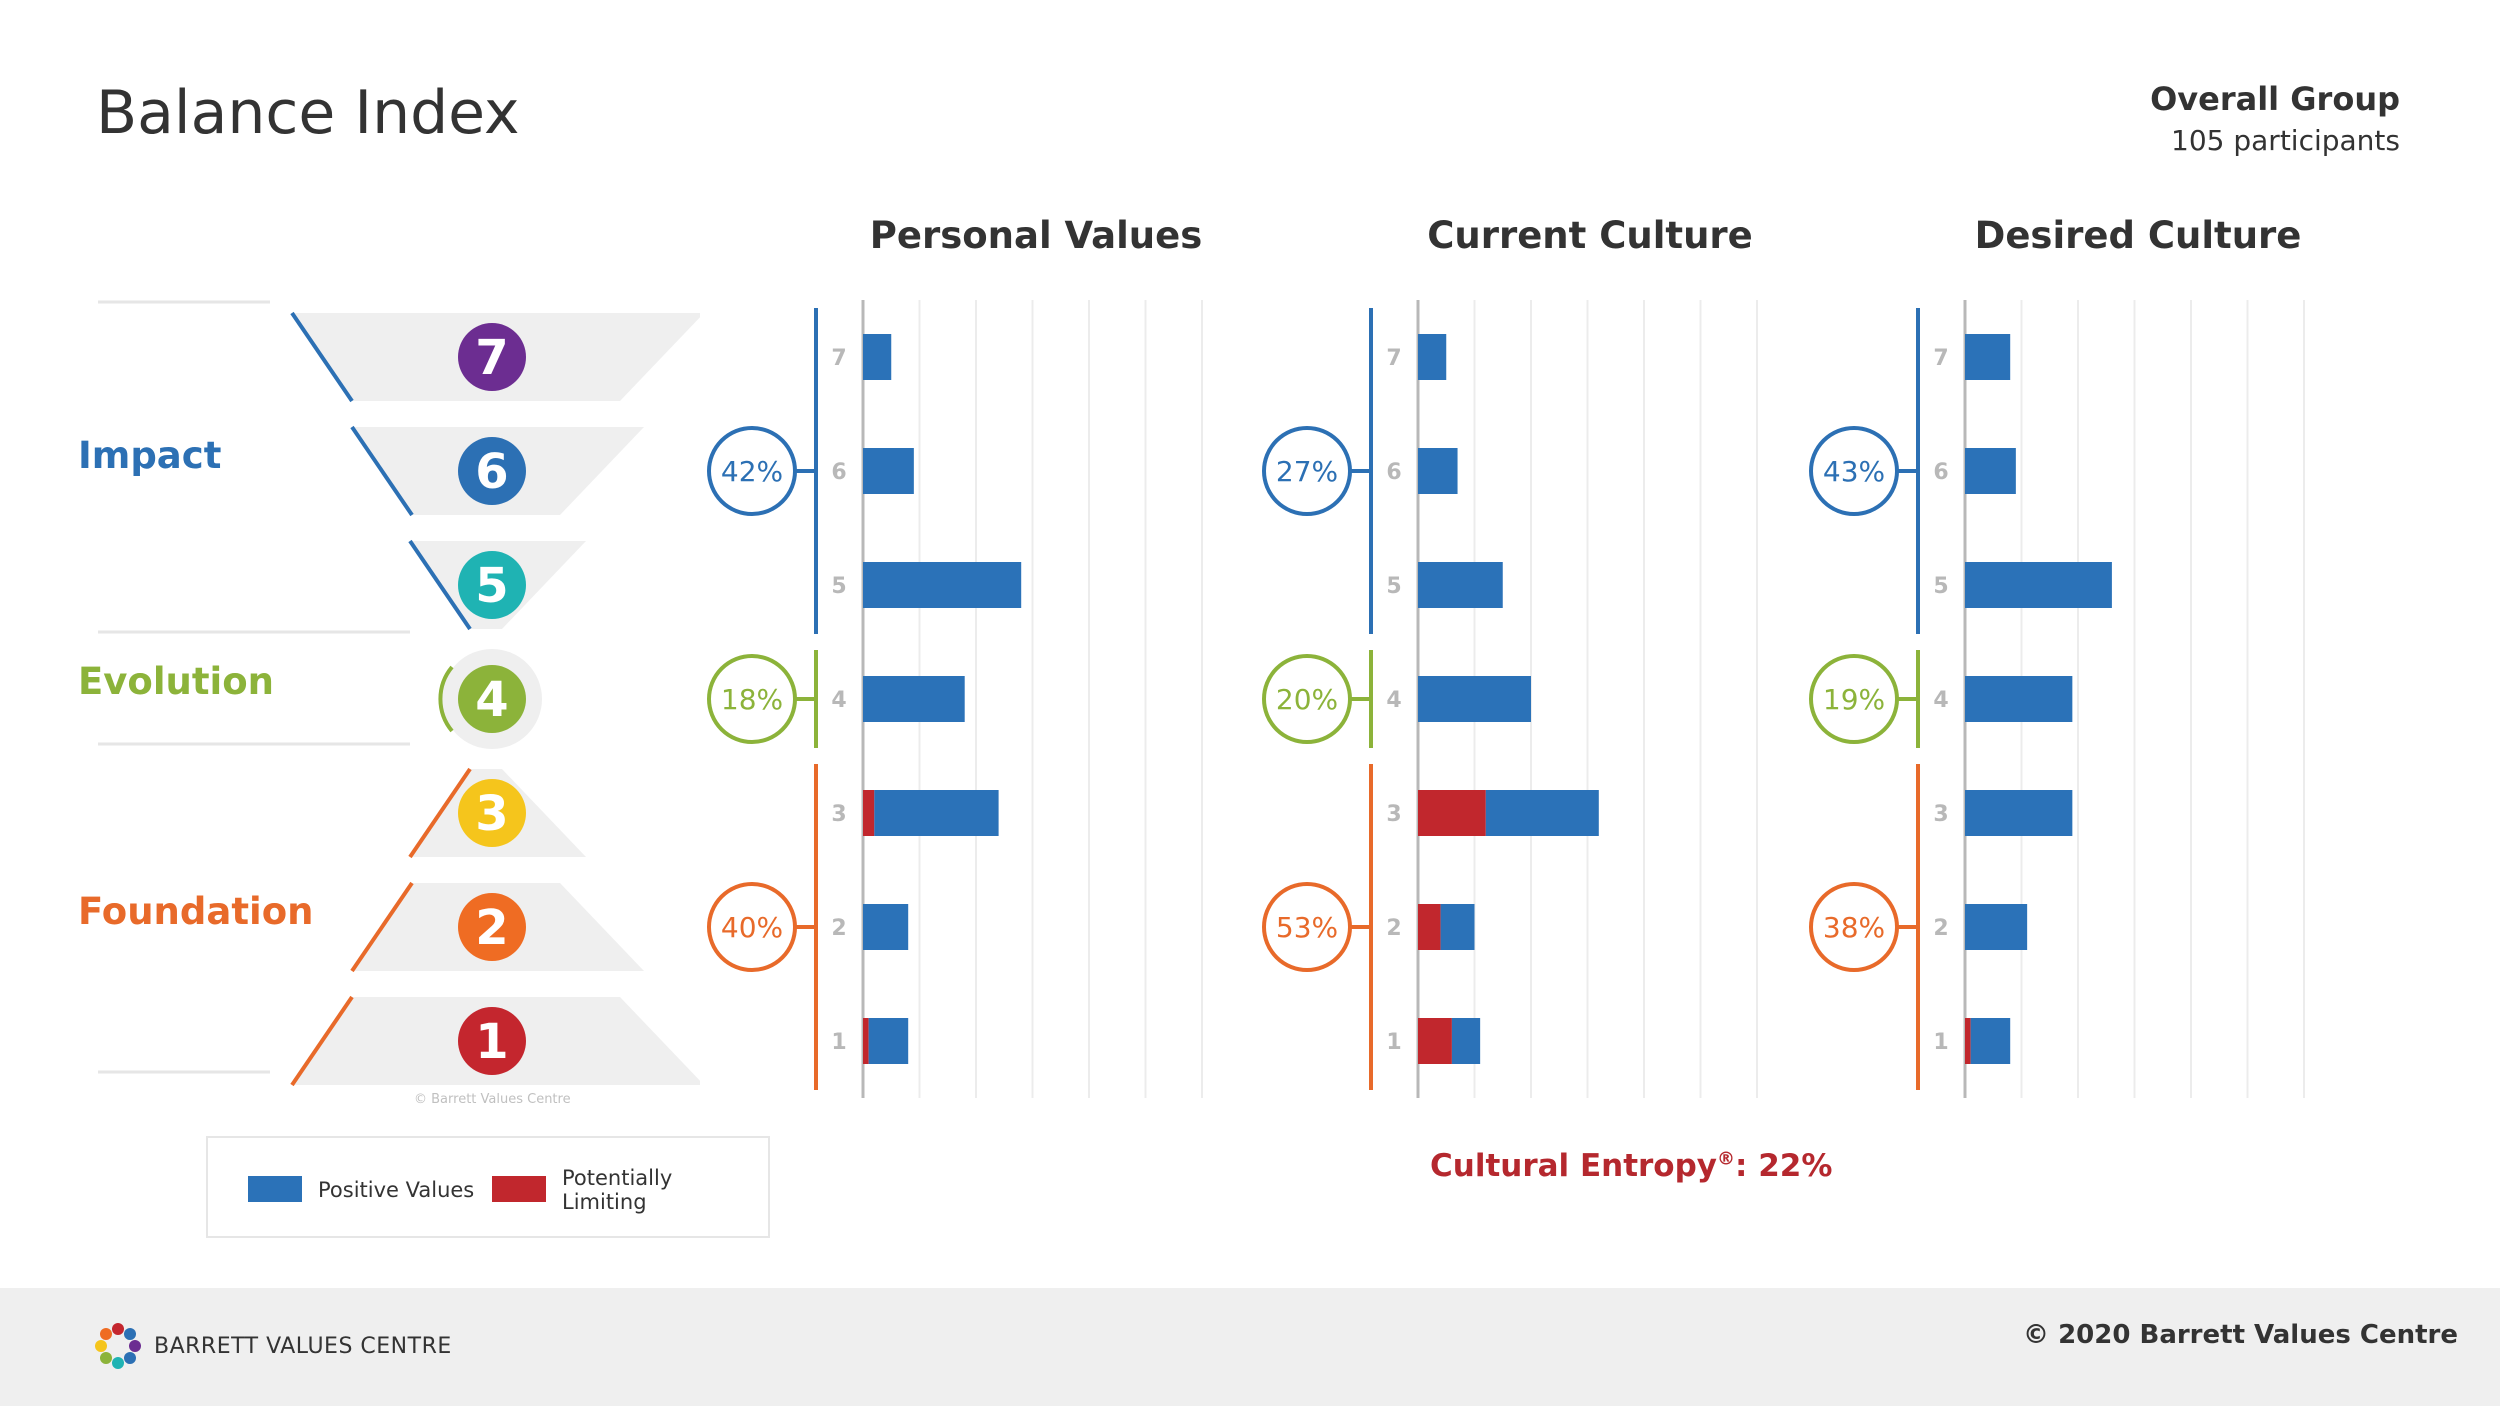 Image resolution: width=2500 pixels, height=1406 pixels. Describe the element at coordinates (196, 911) in the screenshot. I see `level-group-foundation: Foundation` at that location.